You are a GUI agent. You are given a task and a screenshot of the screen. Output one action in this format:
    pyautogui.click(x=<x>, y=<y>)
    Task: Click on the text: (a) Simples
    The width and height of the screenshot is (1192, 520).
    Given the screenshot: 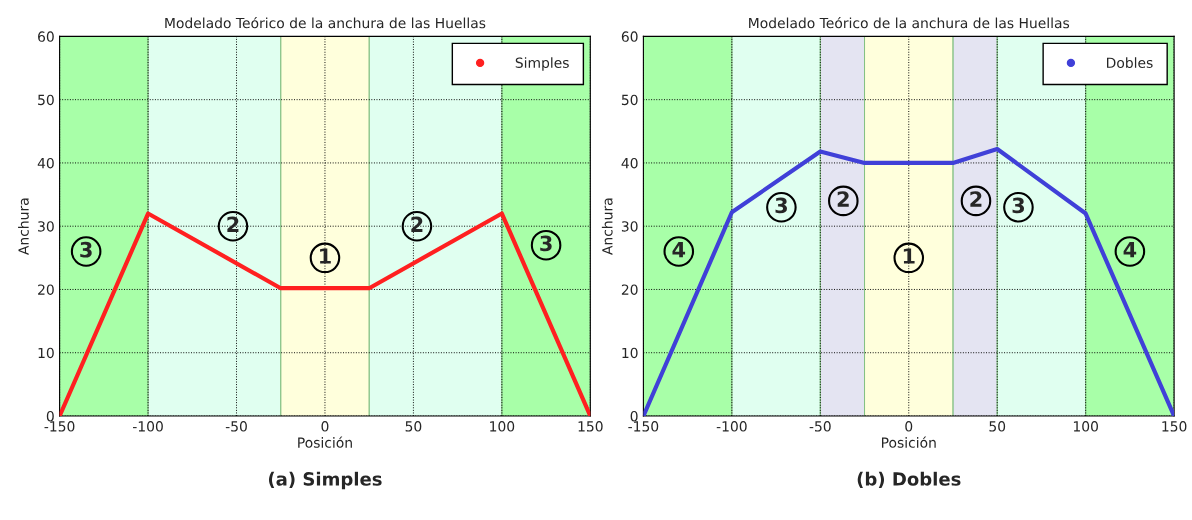 What is the action you would take?
    pyautogui.click(x=325, y=480)
    